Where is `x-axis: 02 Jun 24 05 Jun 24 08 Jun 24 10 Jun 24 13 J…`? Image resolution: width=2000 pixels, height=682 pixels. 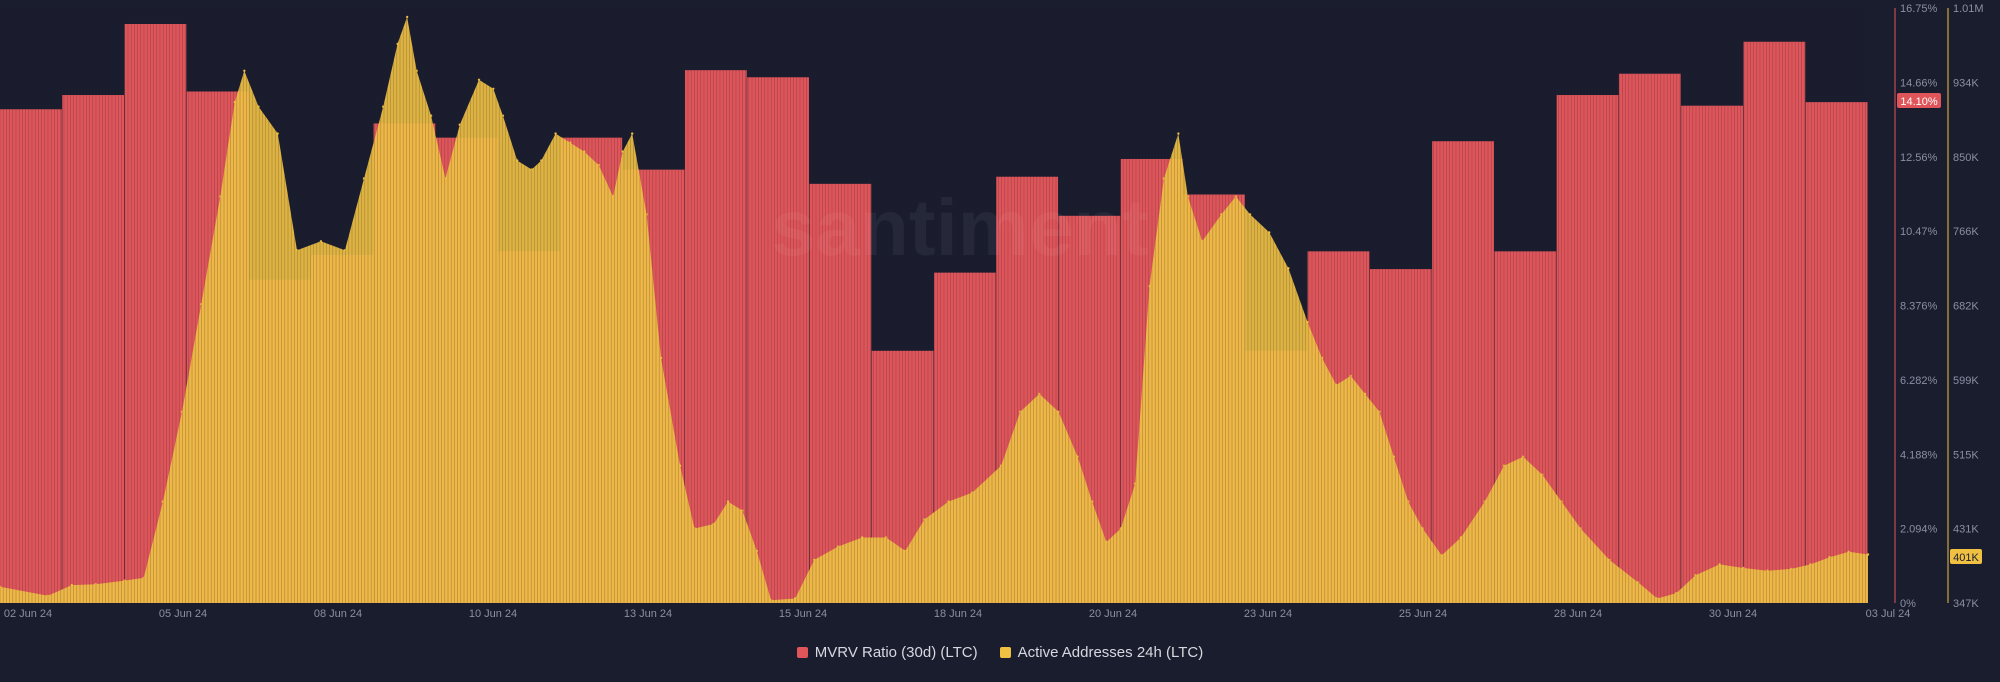 x-axis: 02 Jun 24 05 Jun 24 08 Jun 24 10 Jun 24 13 J… is located at coordinates (957, 614).